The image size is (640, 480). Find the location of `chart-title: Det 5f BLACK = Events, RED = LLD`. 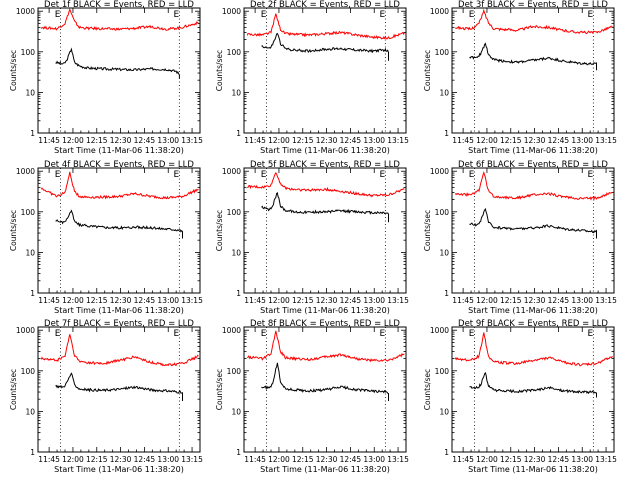

chart-title: Det 5f BLACK = Events, RED = LLD is located at coordinates (325, 165).